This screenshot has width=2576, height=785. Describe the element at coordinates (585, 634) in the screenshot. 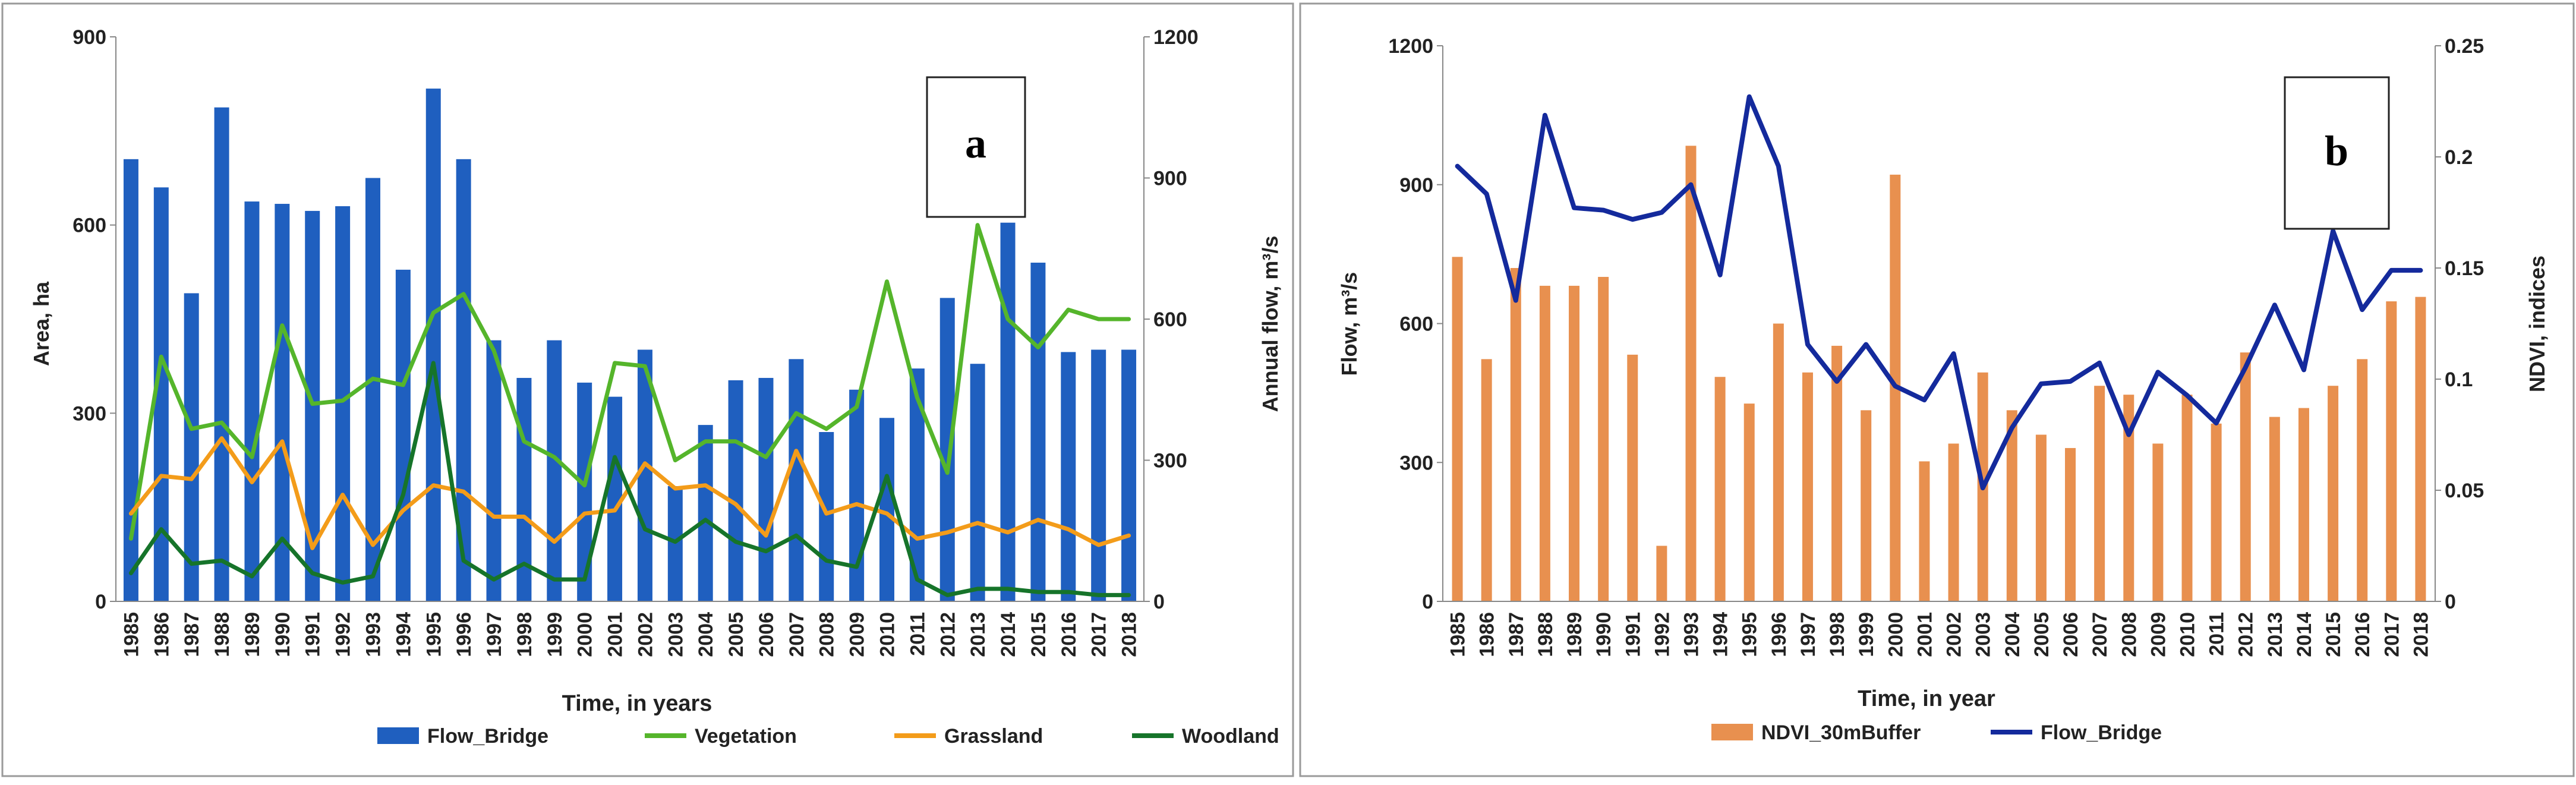

I see `x-tick-label: 2000` at that location.